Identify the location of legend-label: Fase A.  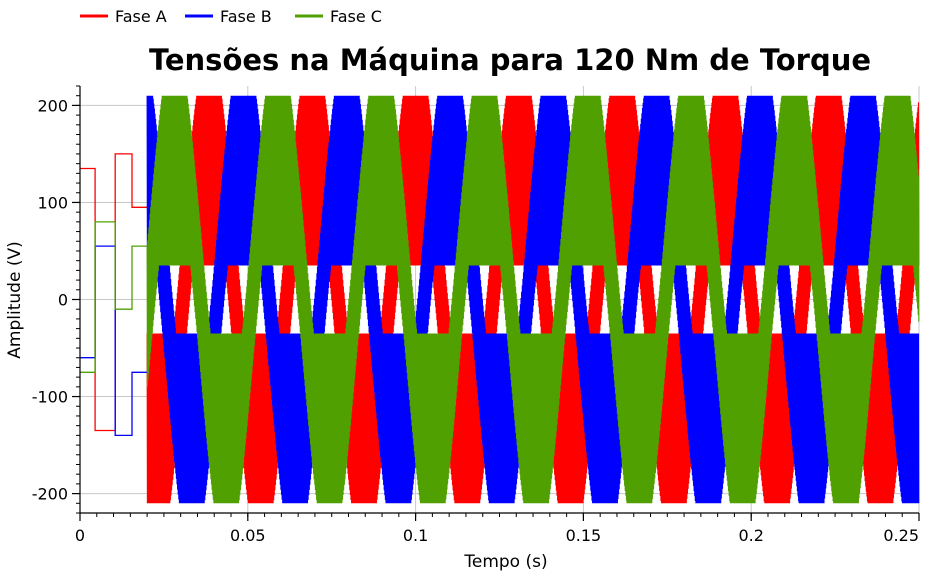
(141, 16).